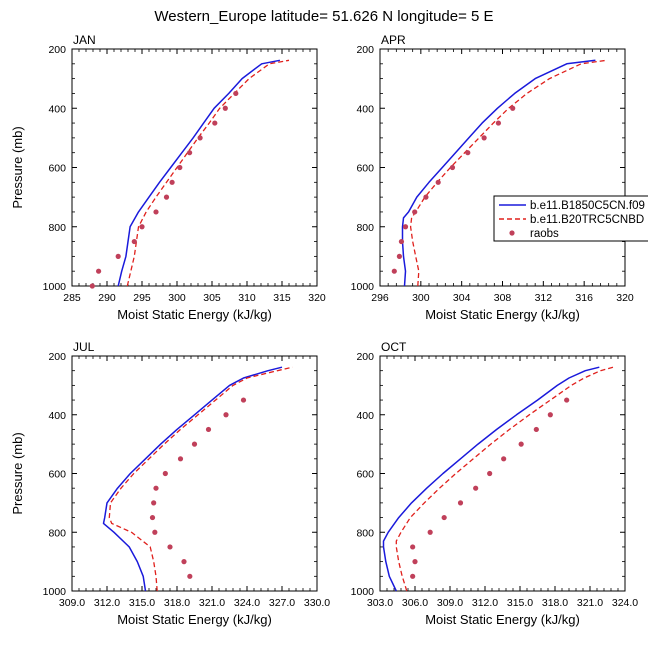 The width and height of the screenshot is (648, 649). I want to click on x-tick-label: 309.0, so click(72, 603).